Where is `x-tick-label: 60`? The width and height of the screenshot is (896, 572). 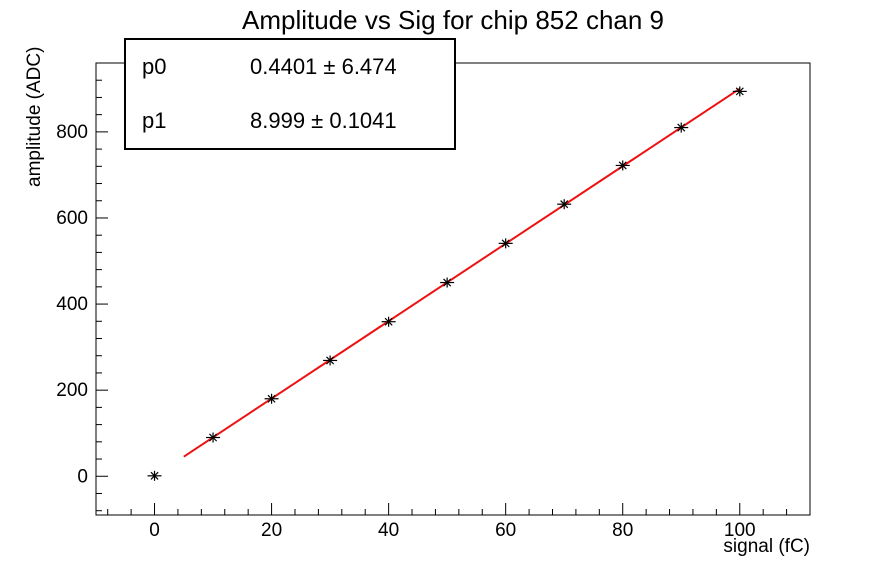
x-tick-label: 60 is located at coordinates (505, 530).